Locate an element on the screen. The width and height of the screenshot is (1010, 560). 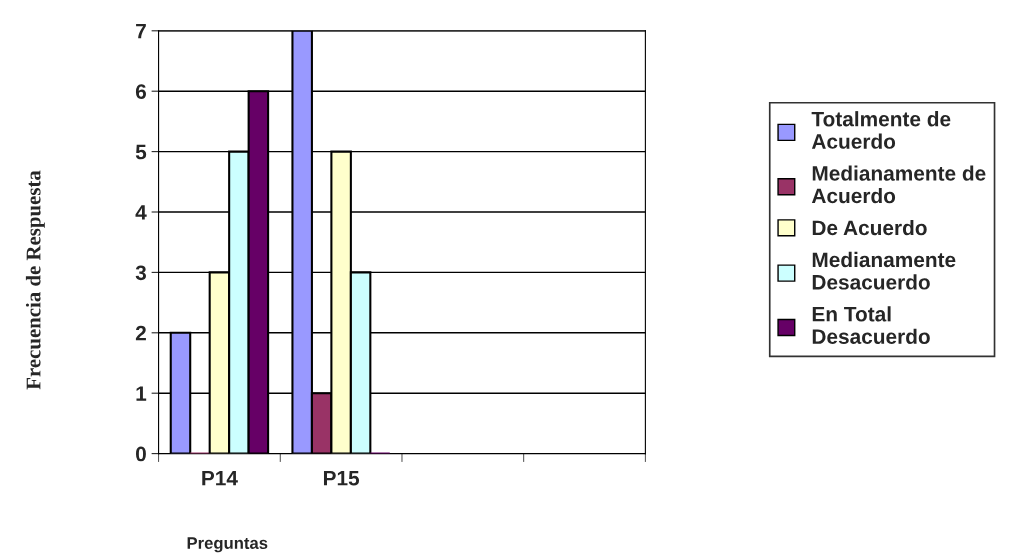
y-tick-label: 6 is located at coordinates (141, 91).